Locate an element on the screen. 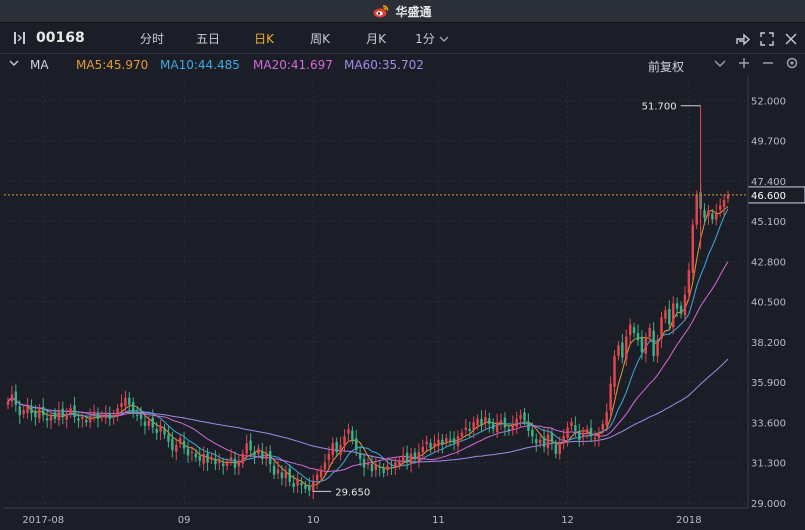 The image size is (805, 530). tab-intraday: 分时 is located at coordinates (151, 39).